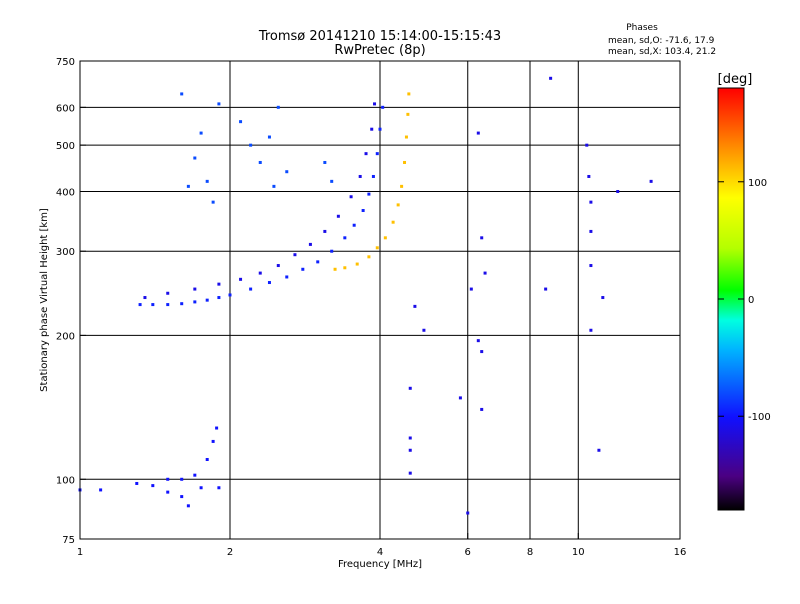 The height and width of the screenshot is (604, 800). Describe the element at coordinates (71, 301) in the screenshot. I see `y-axis-ticks: 75 100 200 300 400 500 600 750` at that location.